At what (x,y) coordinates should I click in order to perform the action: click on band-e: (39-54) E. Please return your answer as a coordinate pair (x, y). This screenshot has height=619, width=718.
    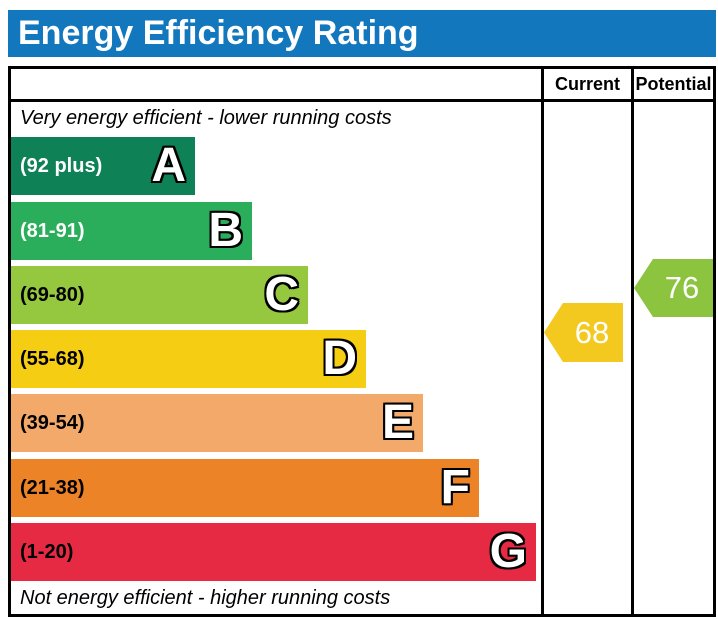
    Looking at the image, I should click on (217, 423).